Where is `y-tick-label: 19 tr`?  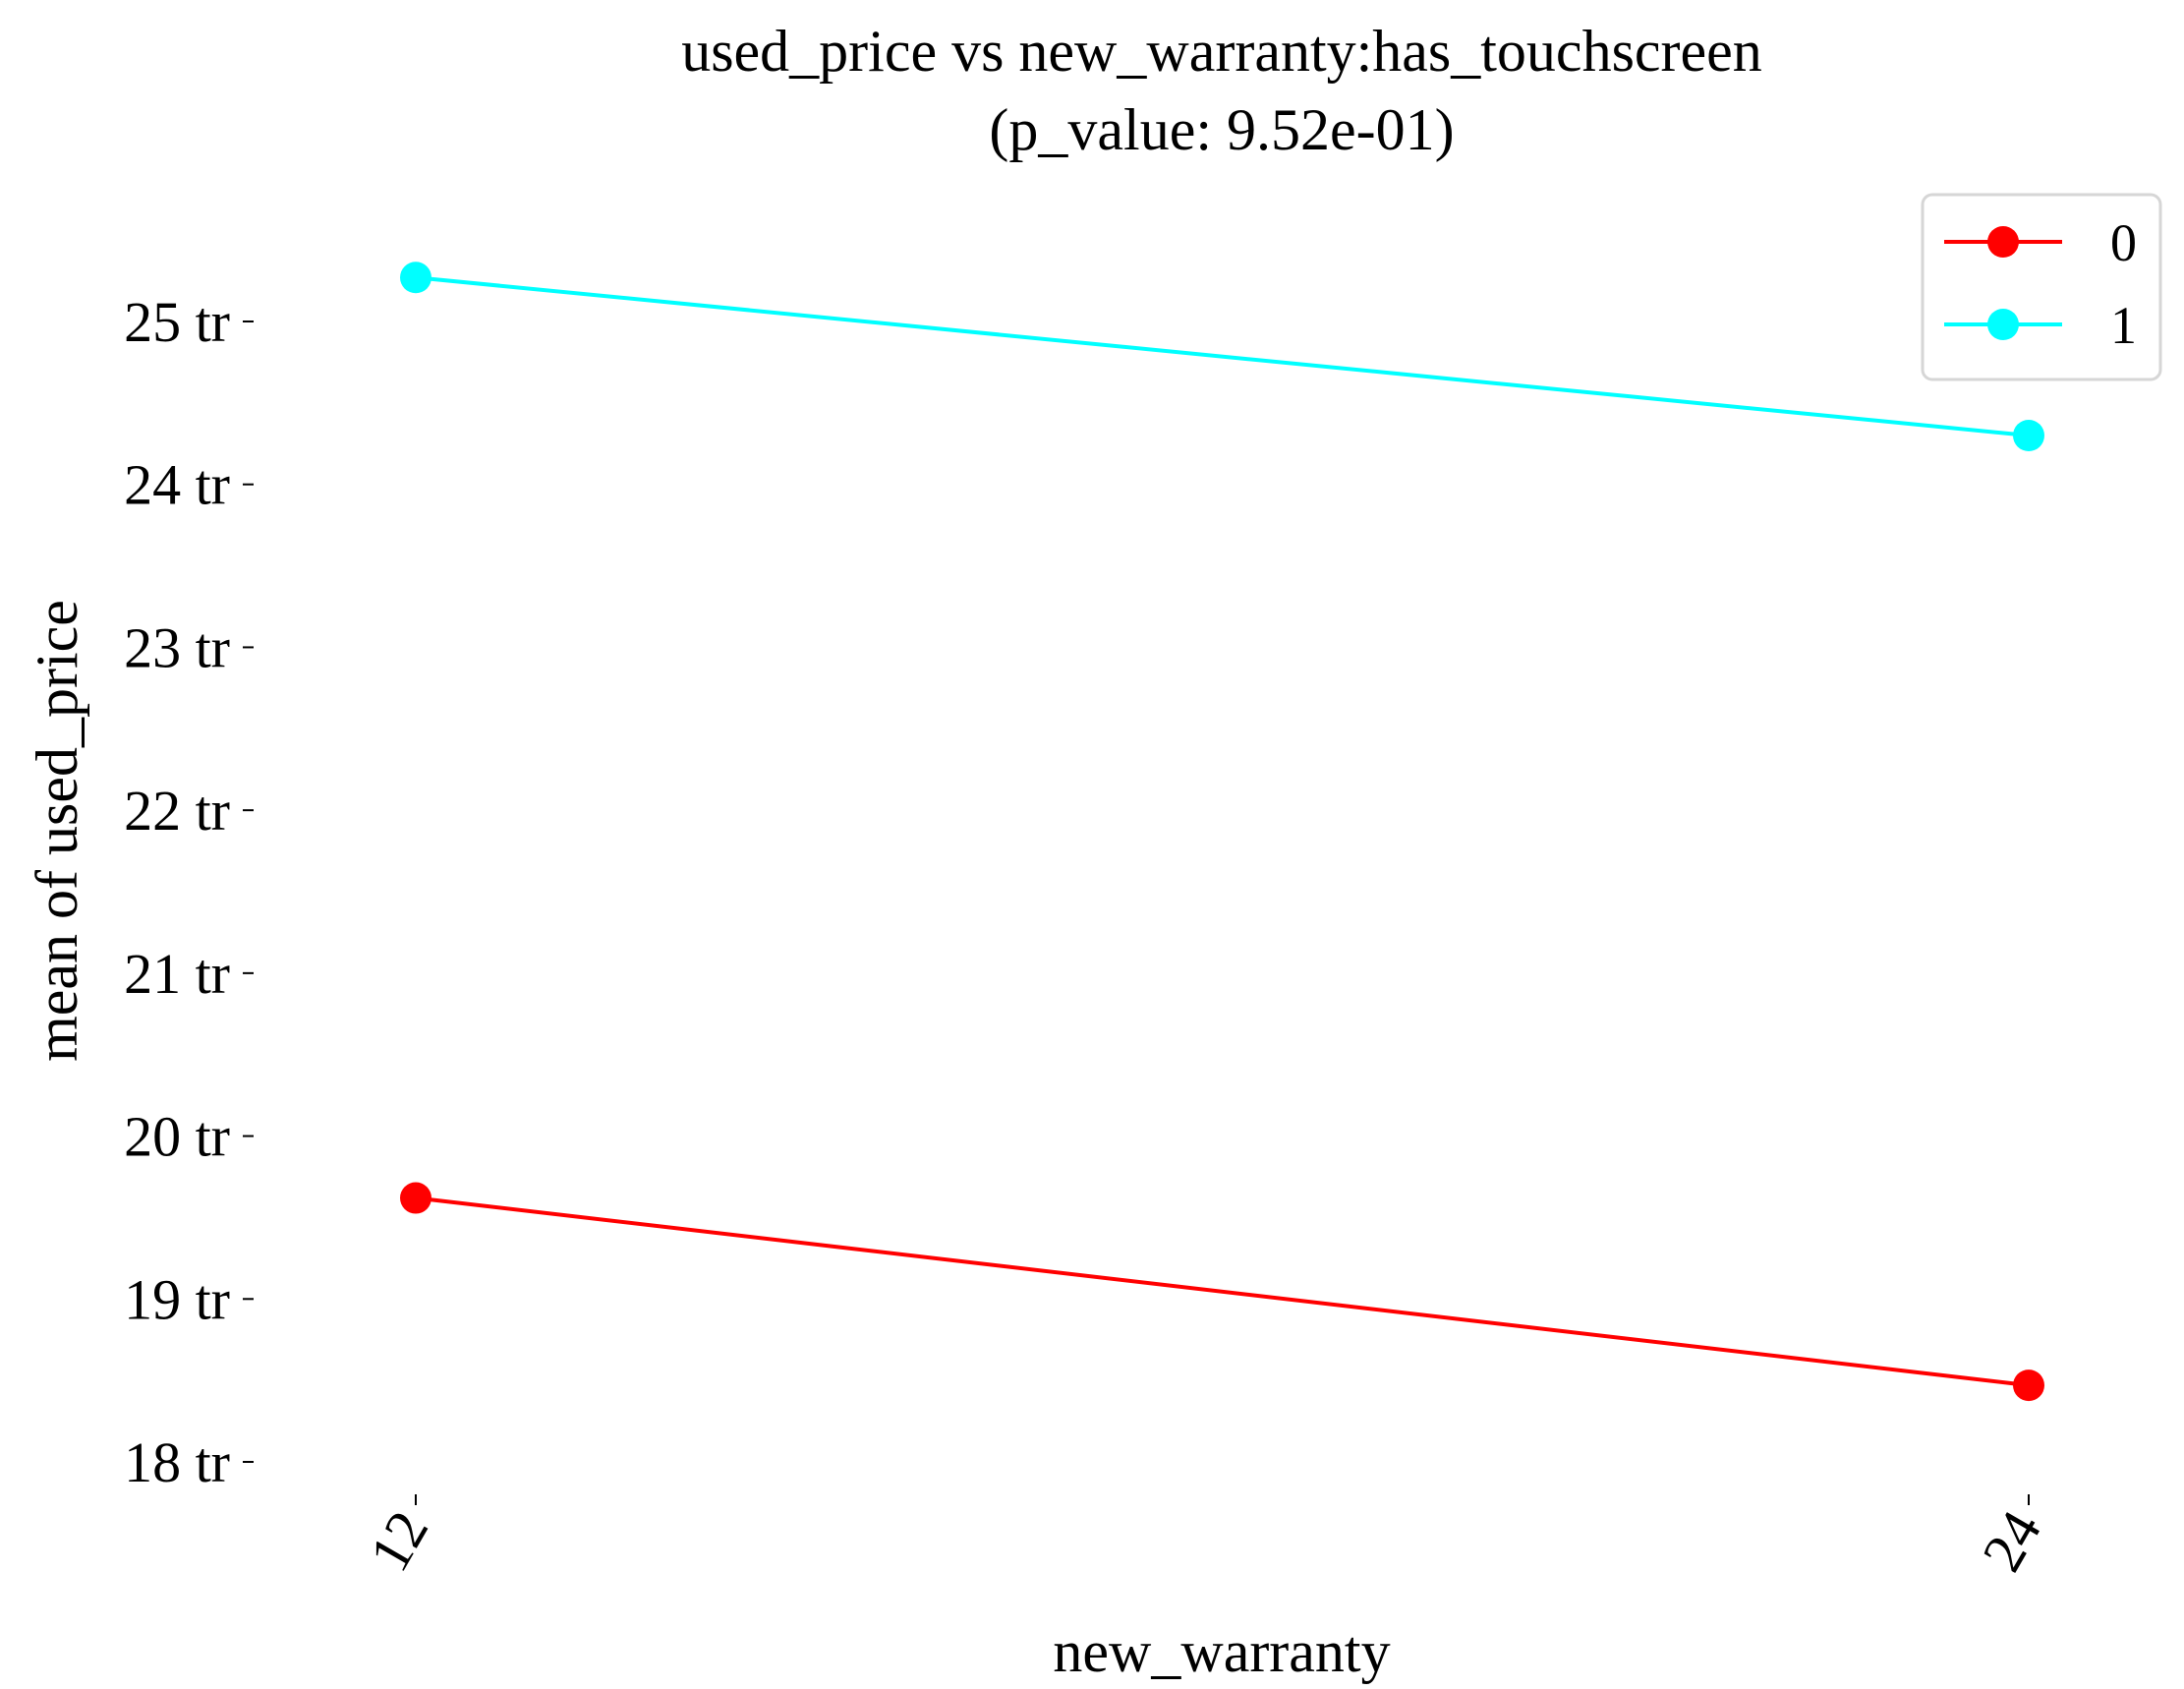
y-tick-label: 19 tr is located at coordinates (177, 1299).